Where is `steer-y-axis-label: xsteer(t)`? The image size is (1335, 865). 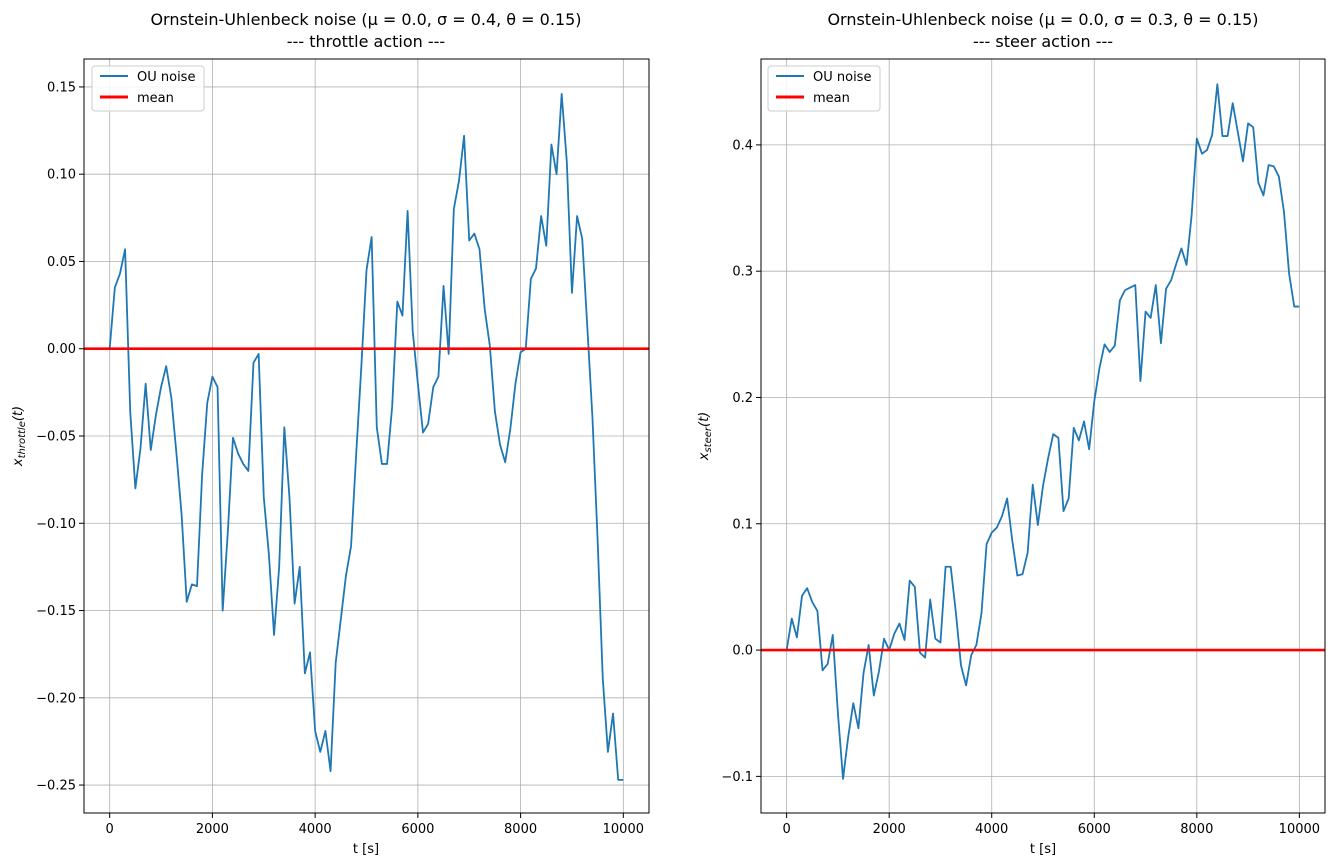 steer-y-axis-label: xsteer(t) is located at coordinates (705, 437).